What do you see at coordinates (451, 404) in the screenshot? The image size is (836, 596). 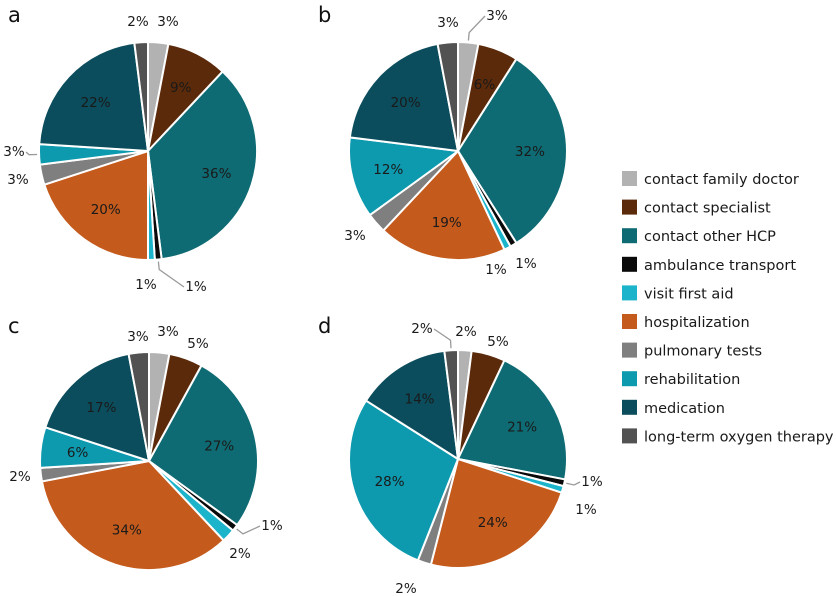 I see `slice-d-long-term-oxygen-therapy` at bounding box center [451, 404].